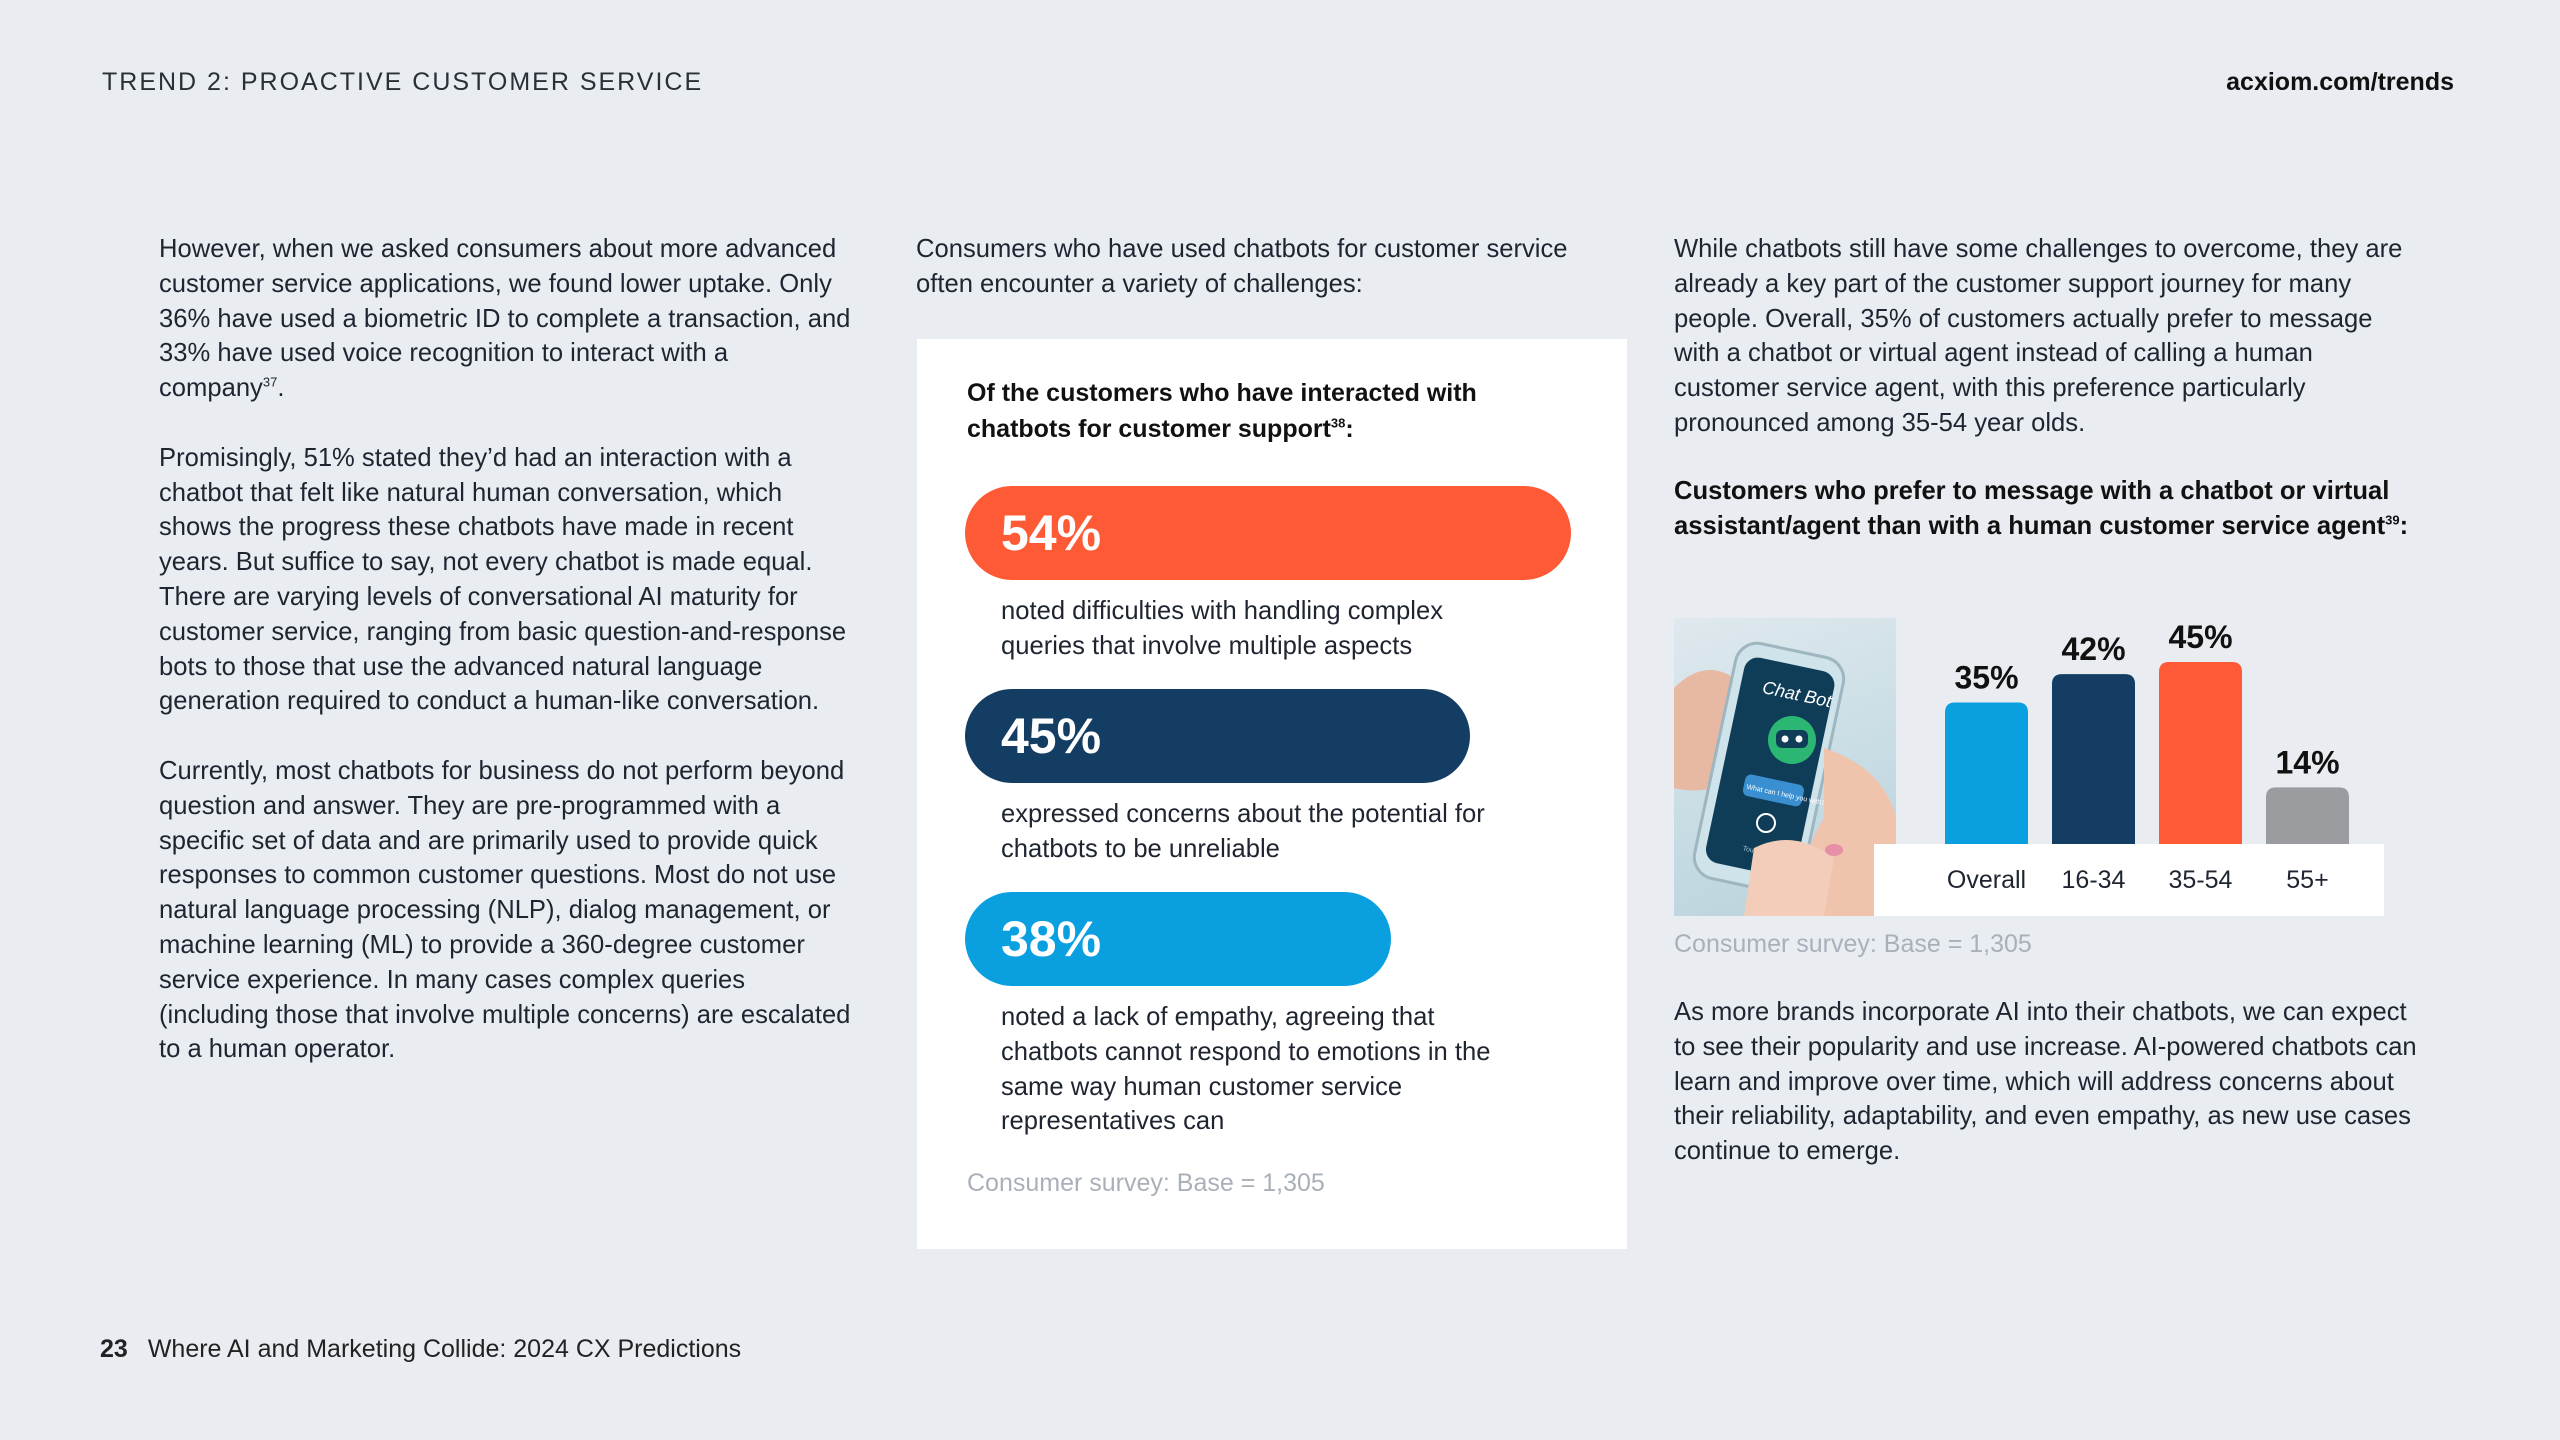 The image size is (2560, 1440). Describe the element at coordinates (2307, 880) in the screenshot. I see `category-label: 55+` at that location.